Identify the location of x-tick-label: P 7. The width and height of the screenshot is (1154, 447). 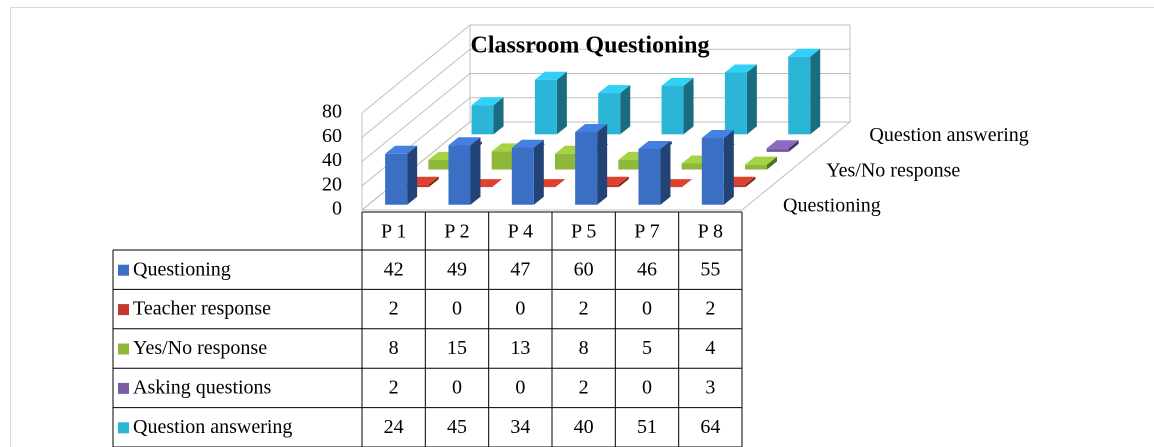
(646, 232).